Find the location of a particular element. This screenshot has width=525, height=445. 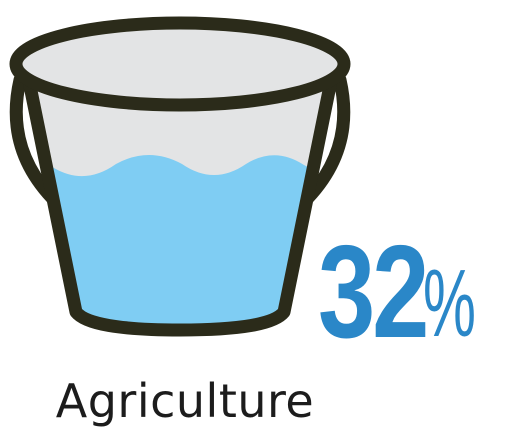

stat-unit: % is located at coordinates (449, 303).